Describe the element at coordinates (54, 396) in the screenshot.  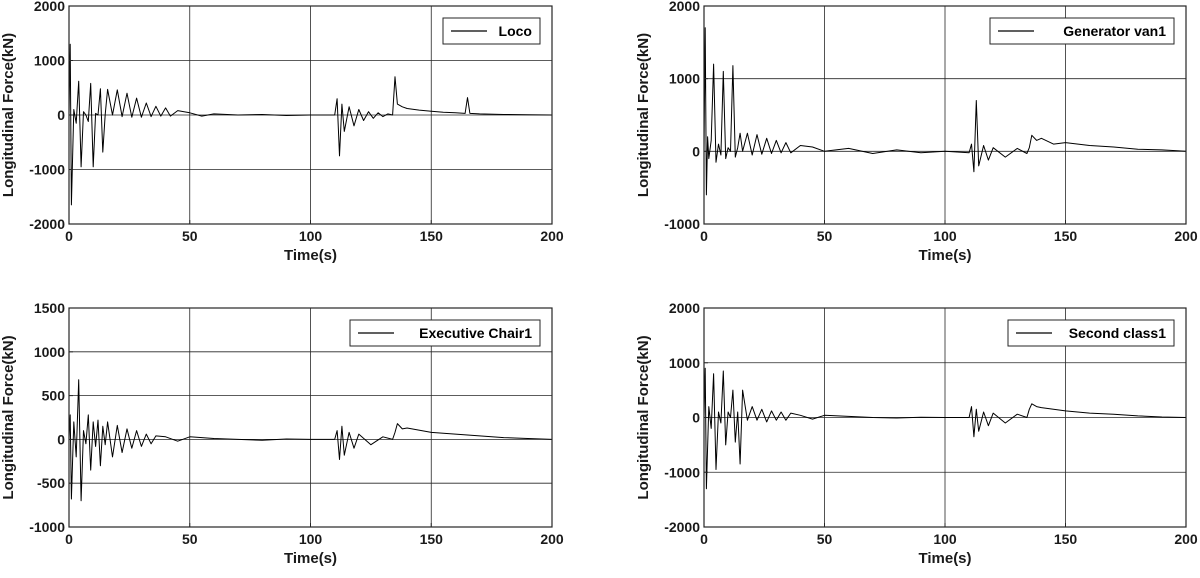
I see `y-tick-label: 500` at that location.